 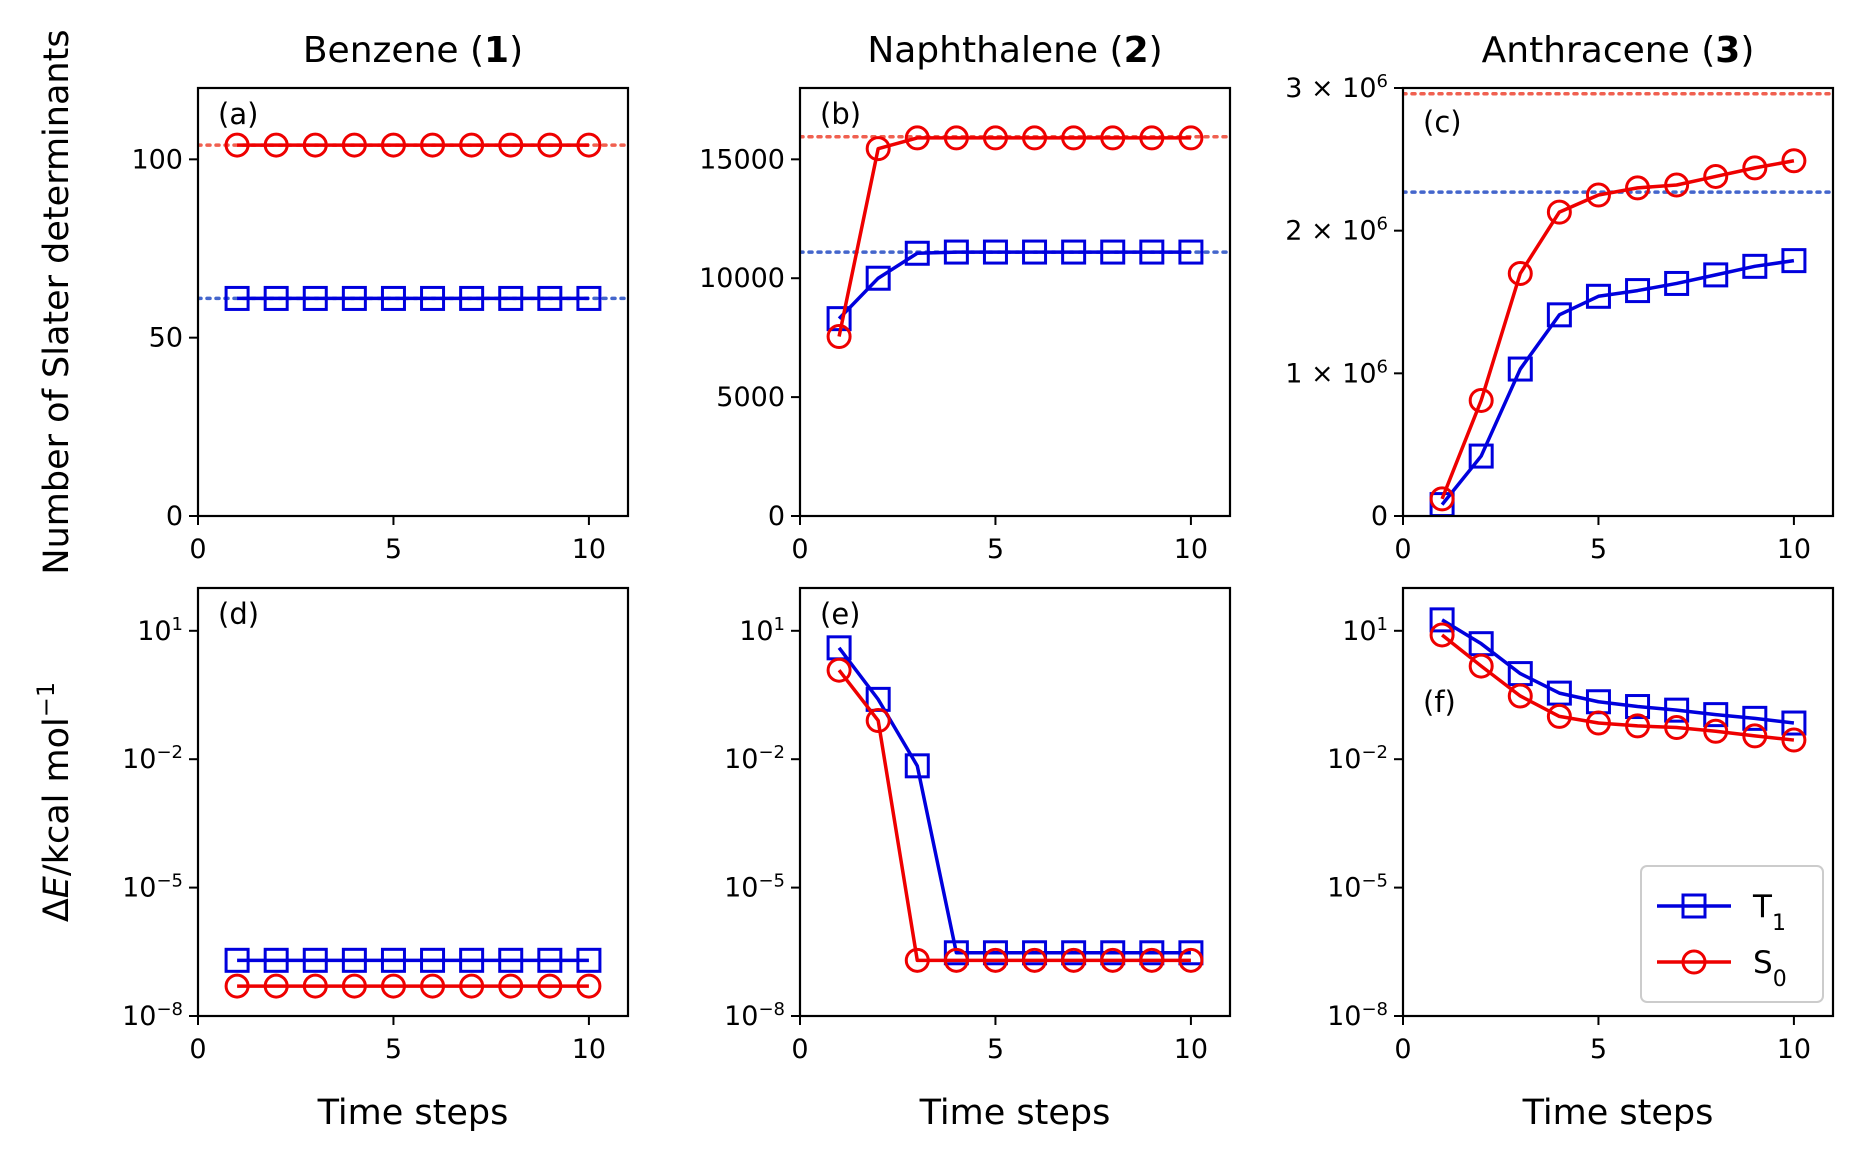 I want to click on y-tick-label: 1 × 10⁶, so click(x=1336, y=373).